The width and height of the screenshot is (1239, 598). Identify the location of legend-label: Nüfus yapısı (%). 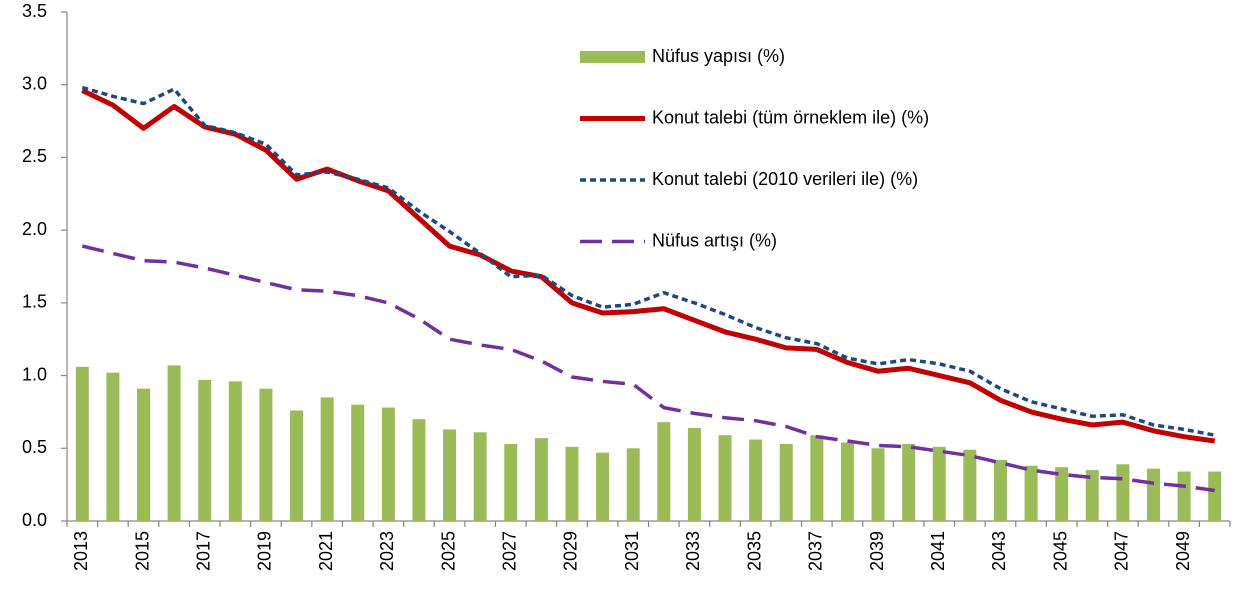
(718, 56).